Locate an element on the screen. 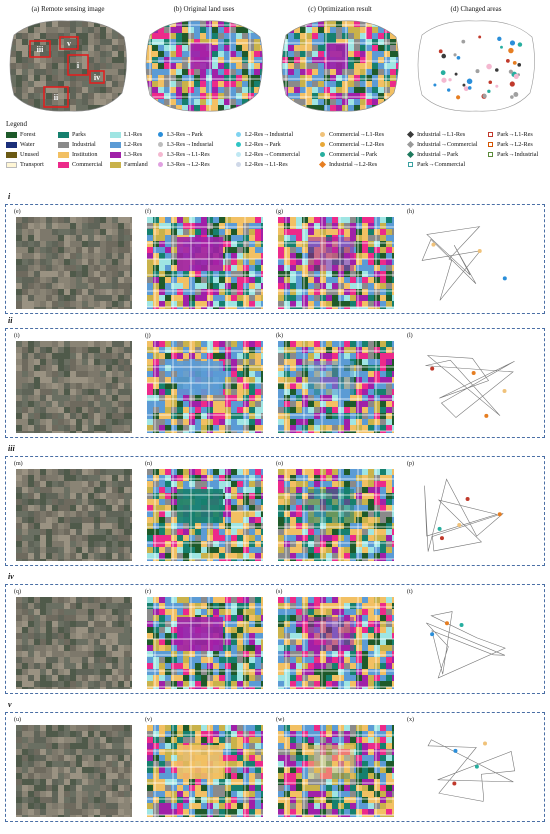 This screenshot has width=550, height=834. svg-text: i is located at coordinates (78, 65).